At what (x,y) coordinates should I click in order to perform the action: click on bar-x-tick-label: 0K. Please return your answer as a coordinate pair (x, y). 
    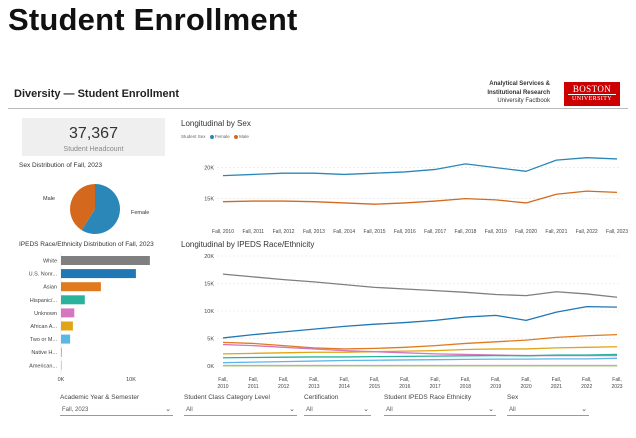
    Looking at the image, I should click on (61, 380).